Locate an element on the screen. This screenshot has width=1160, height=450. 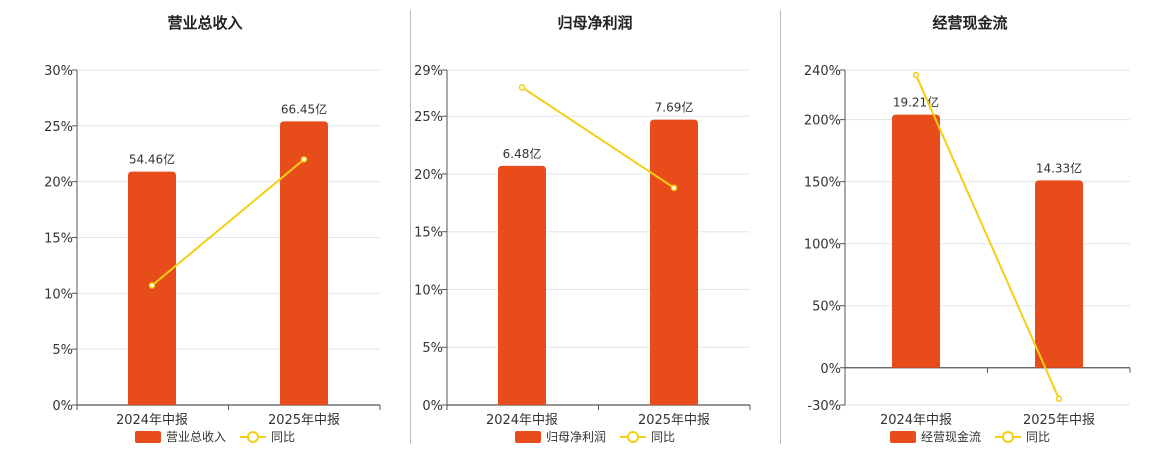
chart-legend: 归母净利润 同比 is located at coordinates (595, 436).